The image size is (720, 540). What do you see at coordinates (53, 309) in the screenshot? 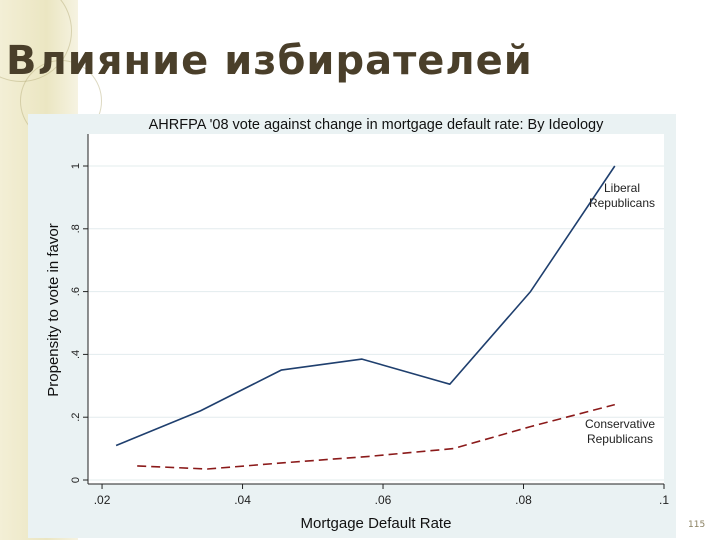
I see `y-axis-label: Propensity to vote in favor` at bounding box center [53, 309].